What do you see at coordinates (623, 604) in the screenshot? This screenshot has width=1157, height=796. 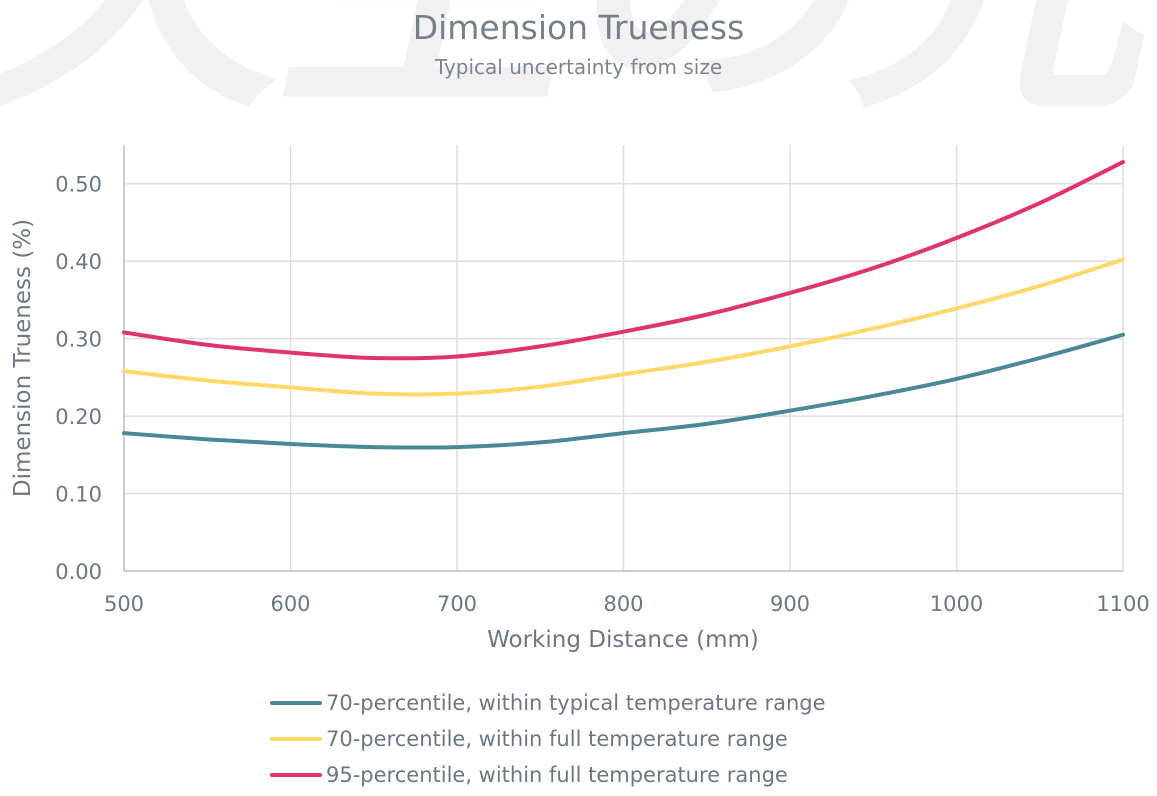 I see `x-tick-label: 800` at bounding box center [623, 604].